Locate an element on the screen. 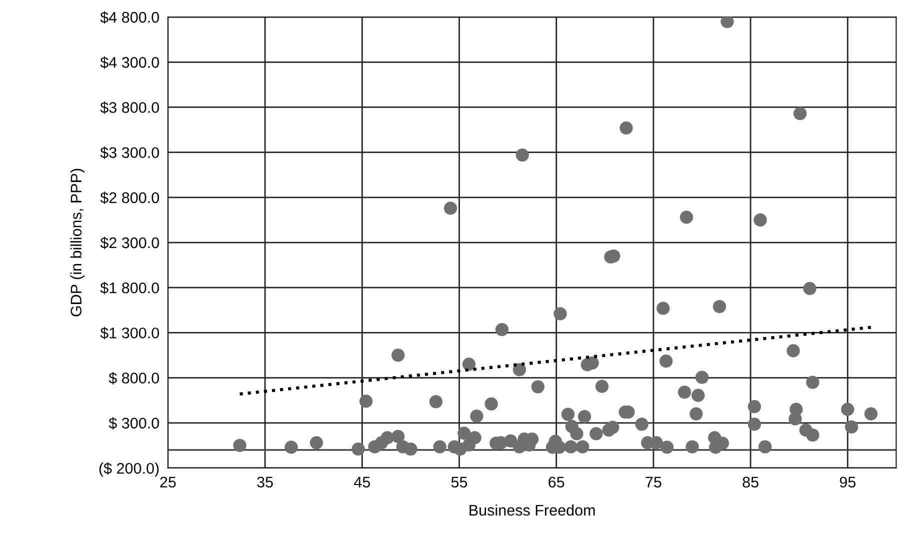 This screenshot has width=898, height=533. y-tick-label: $1 300.0 is located at coordinates (129, 333).